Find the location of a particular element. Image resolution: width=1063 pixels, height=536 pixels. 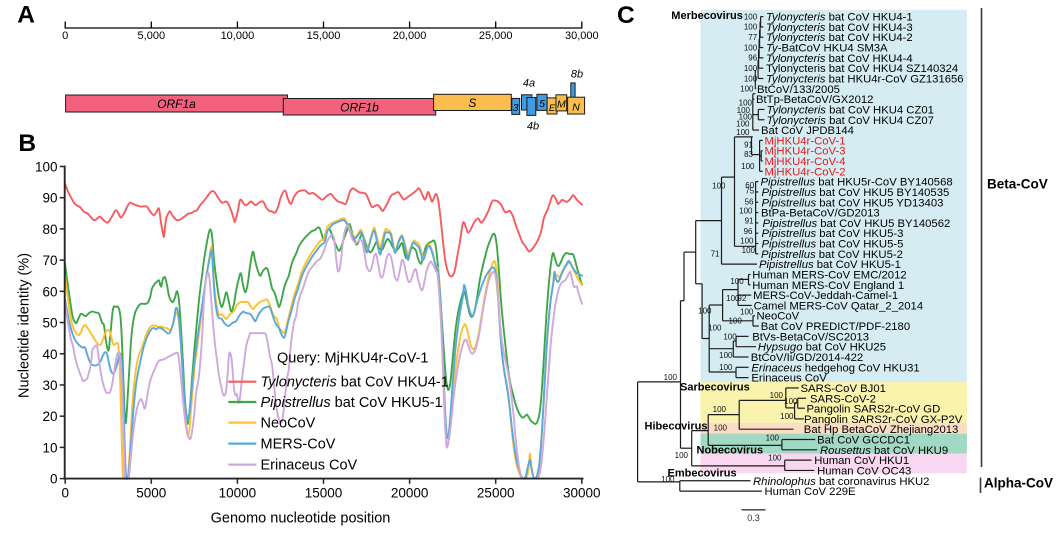

svg-text: 92 is located at coordinates (741, 298).